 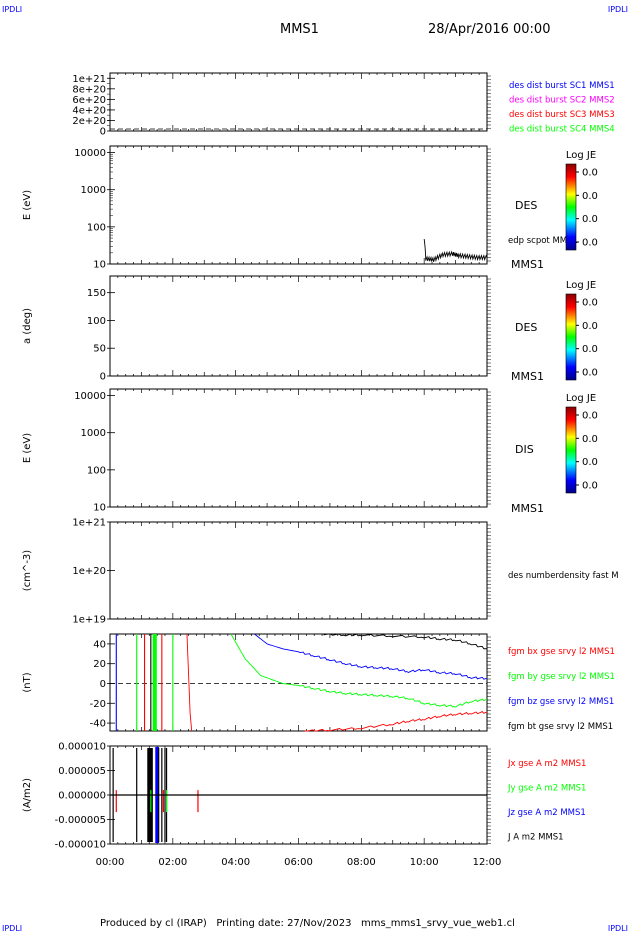 What do you see at coordinates (82, 796) in the screenshot?
I see `y-tick-label: 0.000000` at bounding box center [82, 796].